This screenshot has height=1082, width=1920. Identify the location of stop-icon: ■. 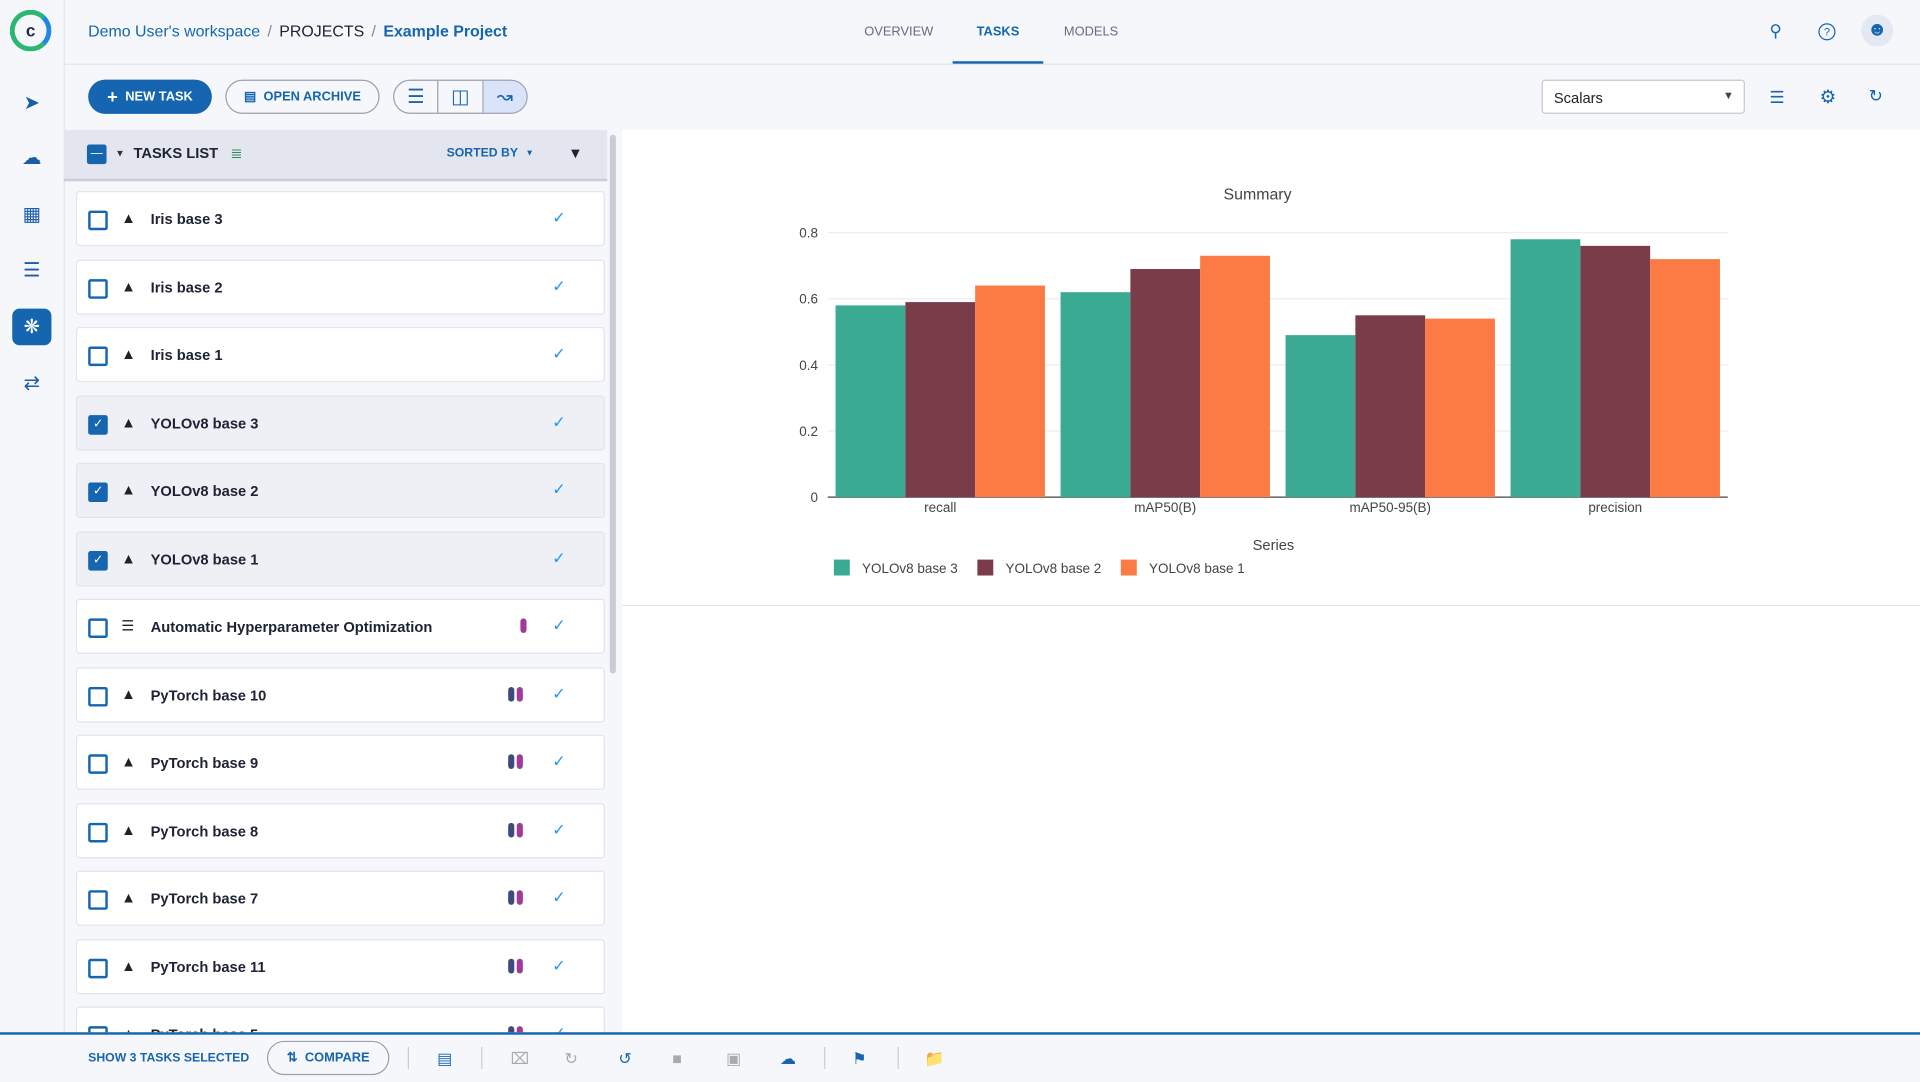
(677, 1058).